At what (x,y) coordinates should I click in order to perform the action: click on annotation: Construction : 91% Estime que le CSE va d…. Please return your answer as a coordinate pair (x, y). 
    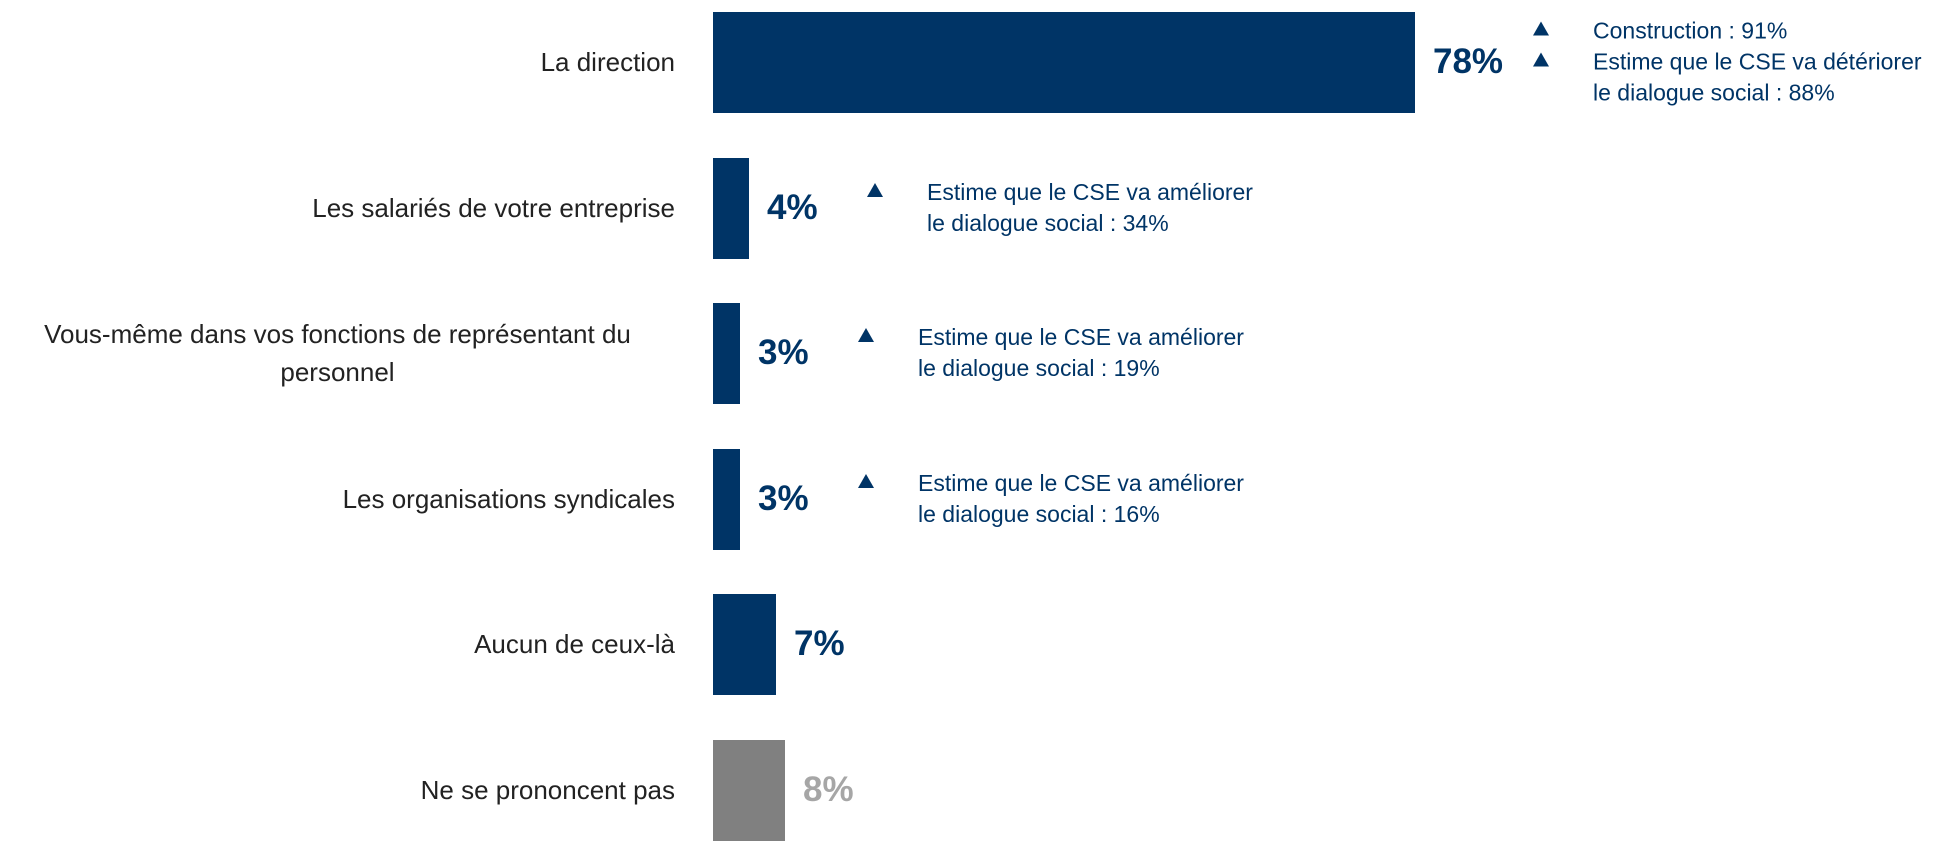
    Looking at the image, I should click on (1728, 62).